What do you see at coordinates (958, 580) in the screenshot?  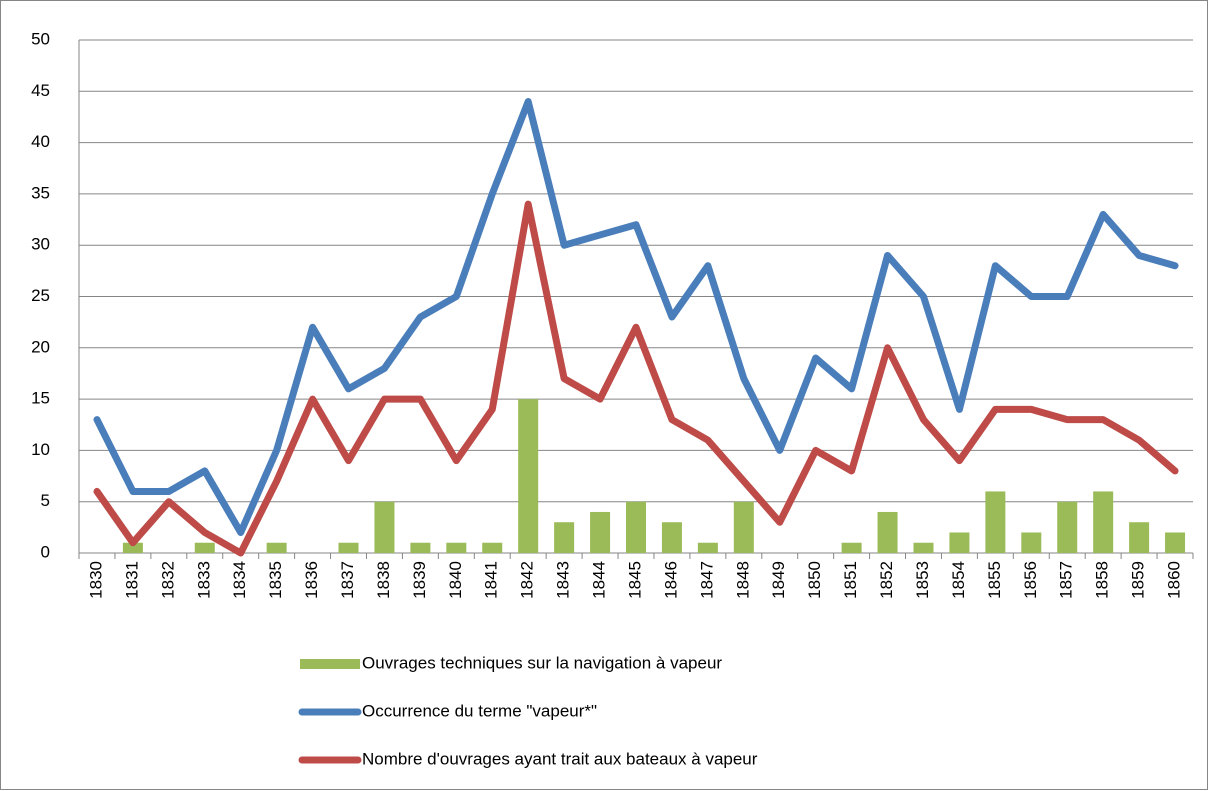 I see `x-tick-label: 1854` at bounding box center [958, 580].